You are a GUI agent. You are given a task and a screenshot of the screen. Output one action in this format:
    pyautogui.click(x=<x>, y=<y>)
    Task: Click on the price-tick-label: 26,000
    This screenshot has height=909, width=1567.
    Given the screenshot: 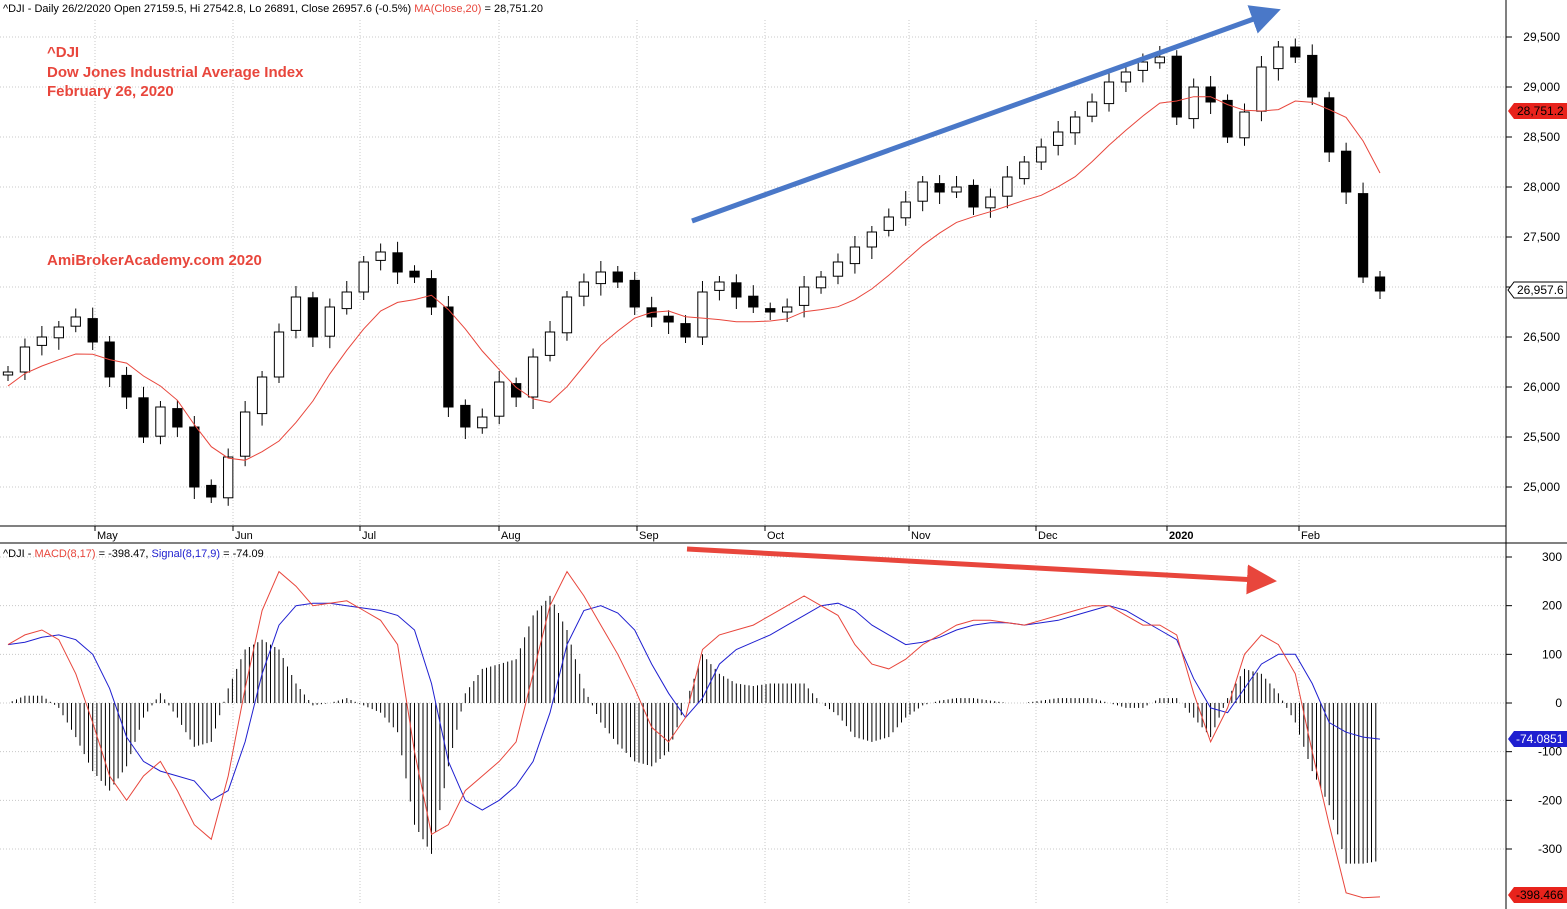 What is the action you would take?
    pyautogui.click(x=1541, y=387)
    